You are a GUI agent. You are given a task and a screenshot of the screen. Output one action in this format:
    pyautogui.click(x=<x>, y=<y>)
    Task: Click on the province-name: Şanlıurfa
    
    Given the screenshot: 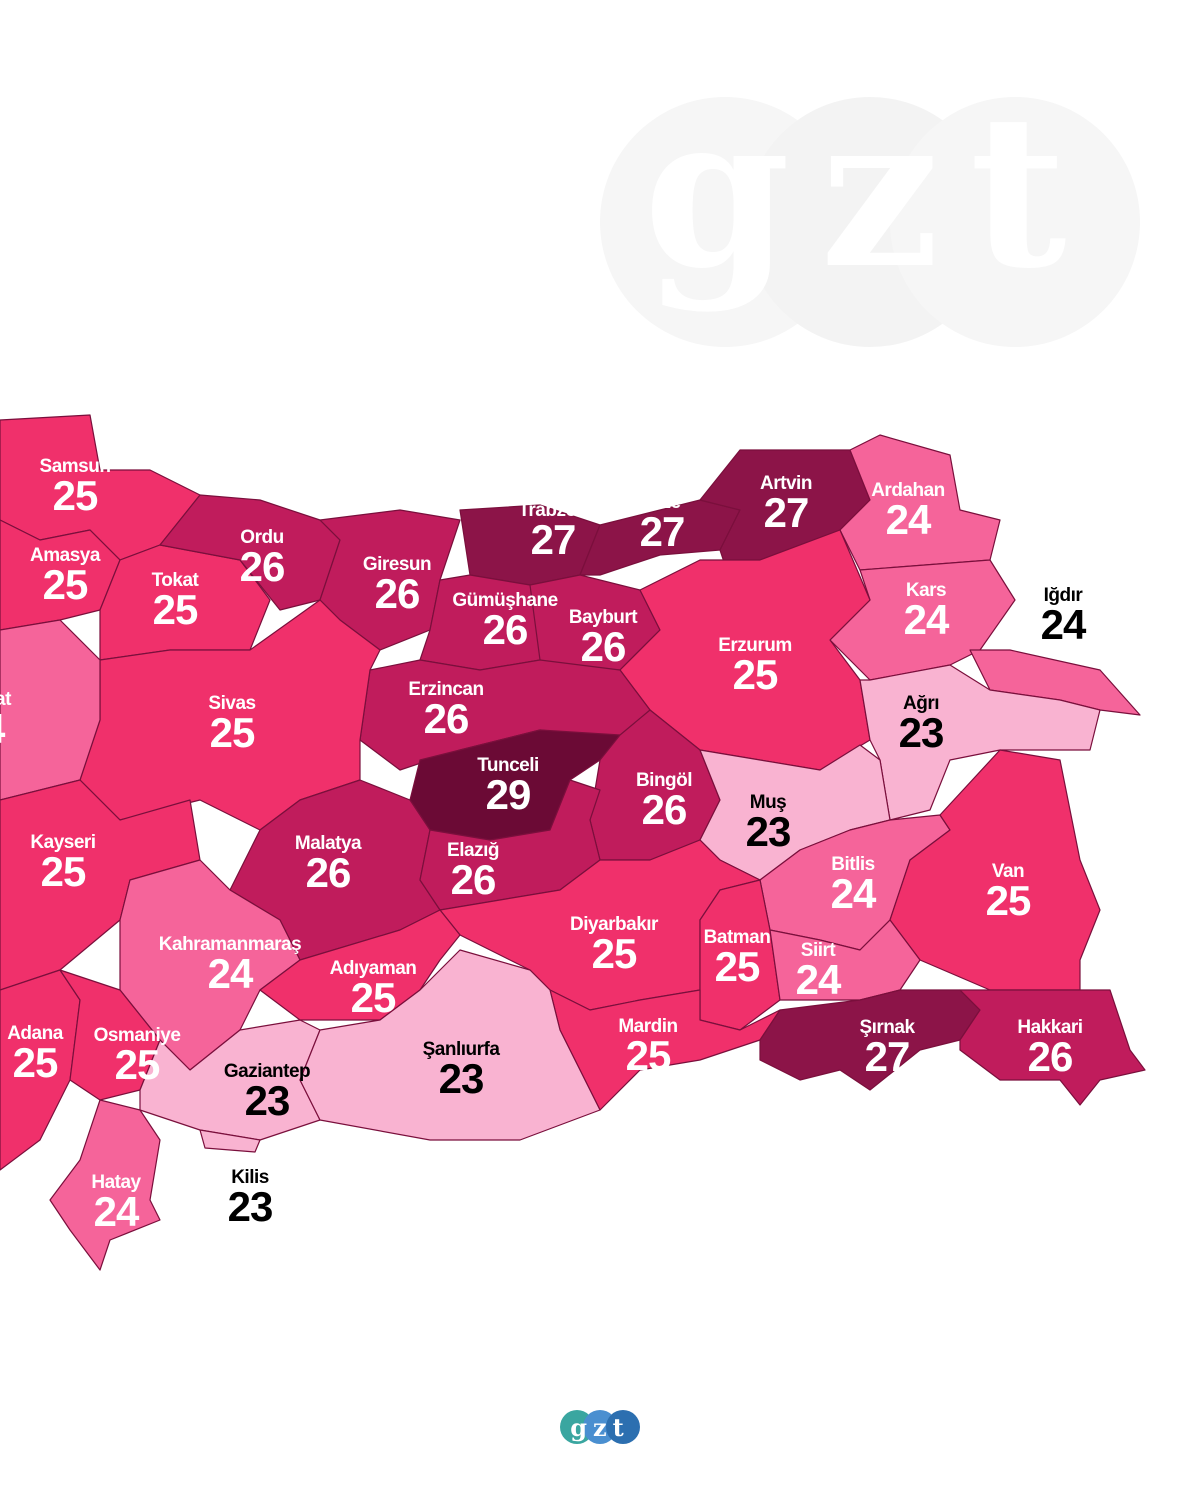 What is the action you would take?
    pyautogui.click(x=462, y=1049)
    